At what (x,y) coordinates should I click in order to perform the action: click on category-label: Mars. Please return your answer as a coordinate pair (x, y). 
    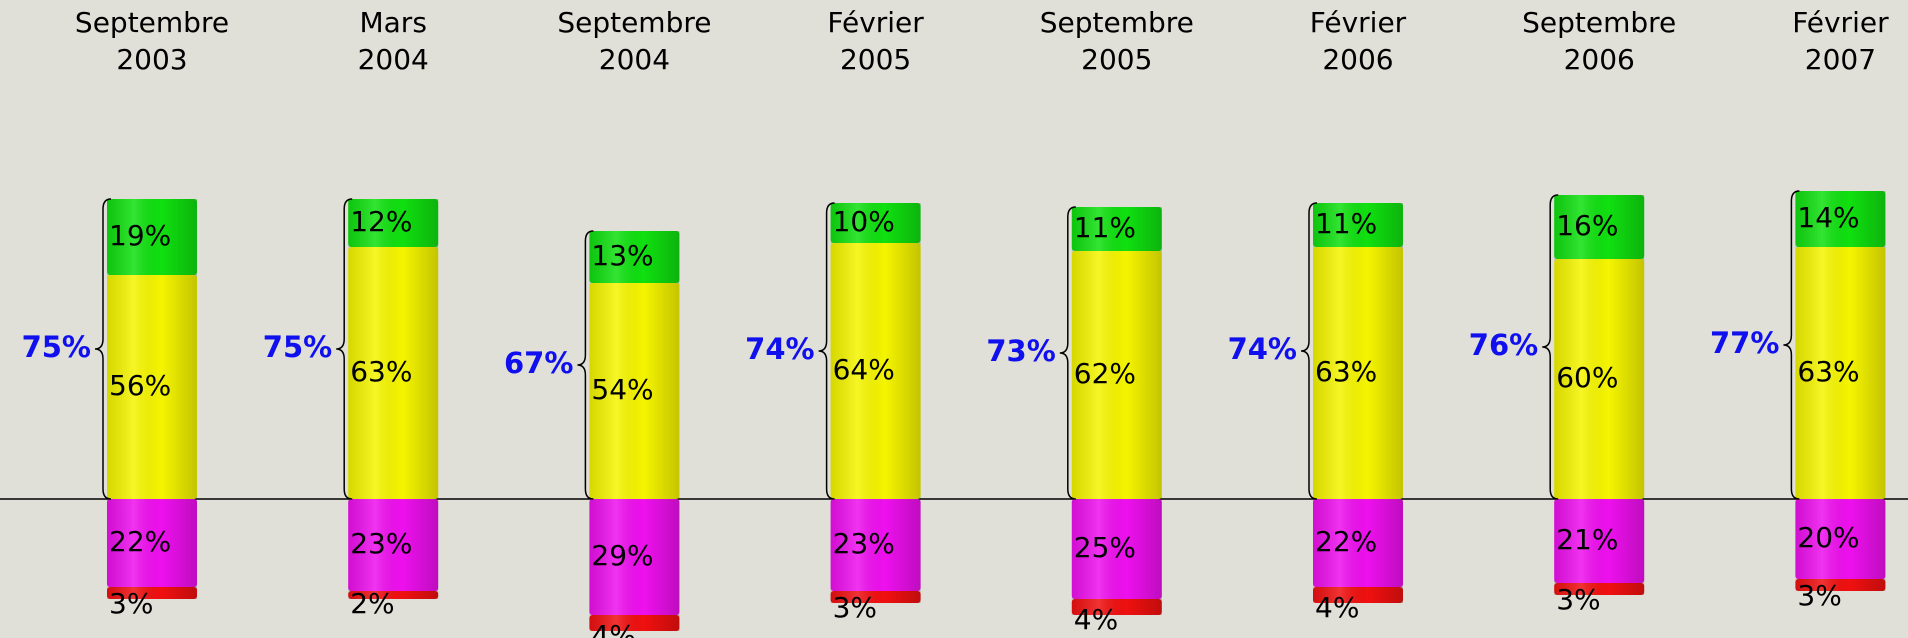
    Looking at the image, I should click on (392, 22).